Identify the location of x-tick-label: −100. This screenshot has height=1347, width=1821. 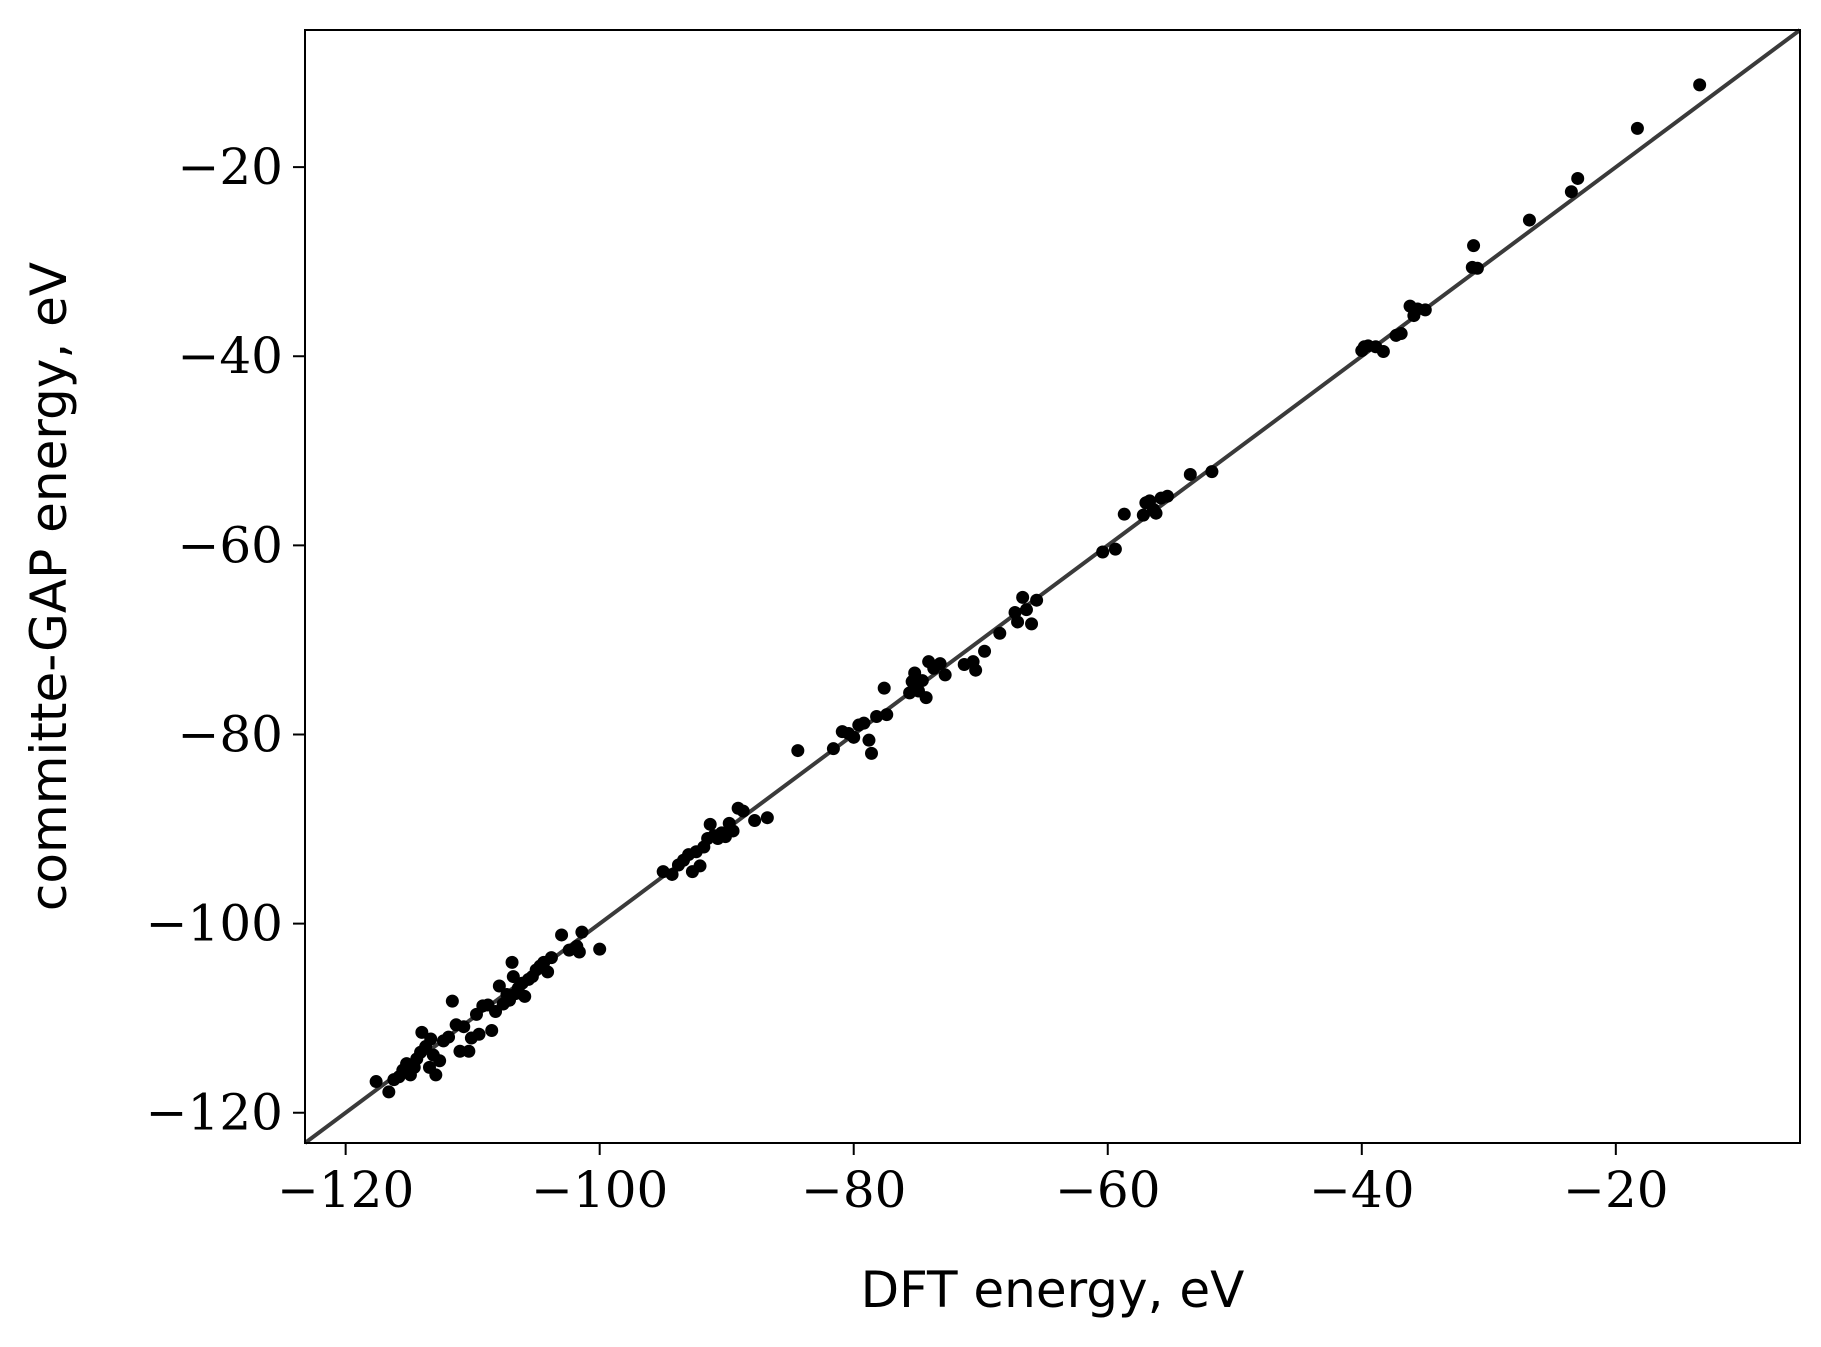
(599, 1190).